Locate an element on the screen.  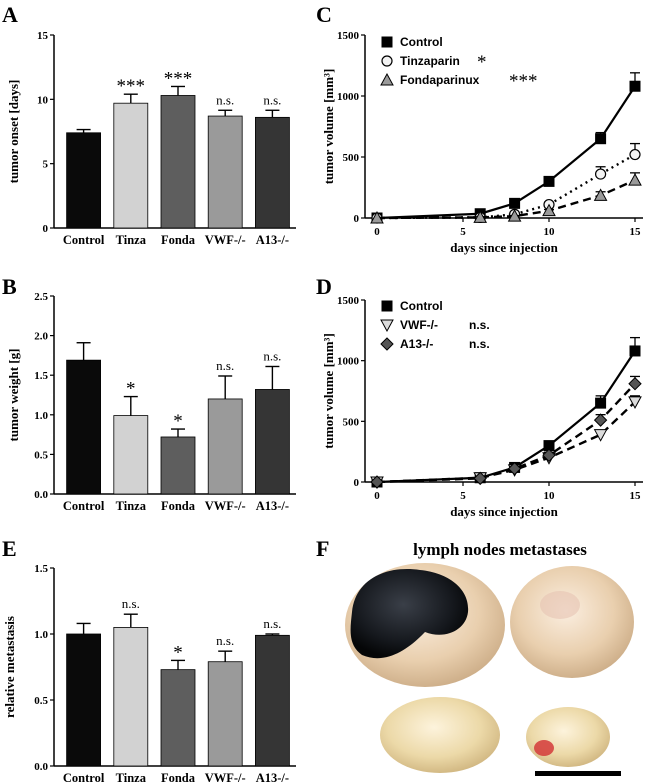
legend-label: VWF-/- is located at coordinates (419, 325).